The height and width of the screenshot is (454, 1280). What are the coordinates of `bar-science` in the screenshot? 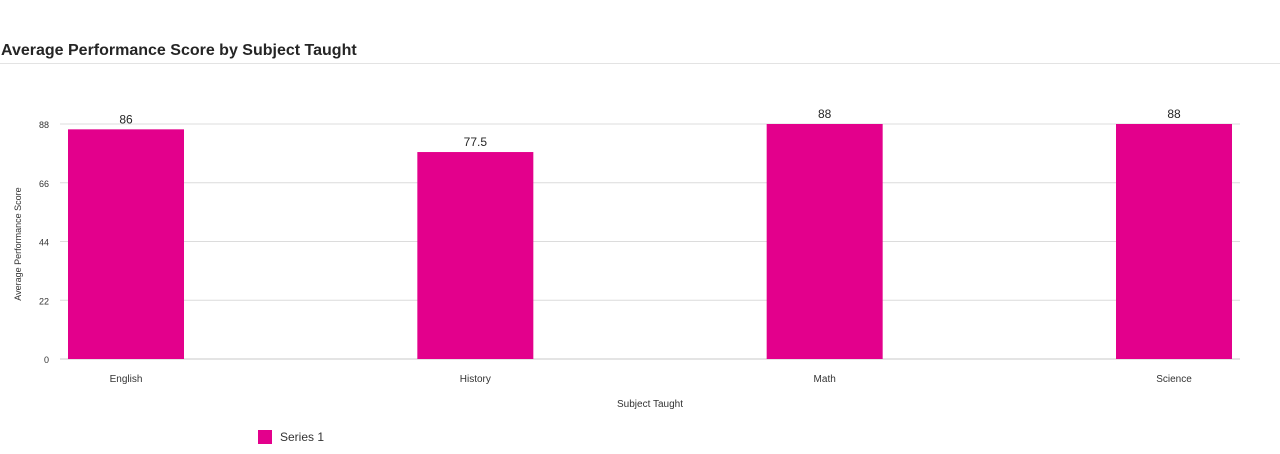 It's located at (1174, 241).